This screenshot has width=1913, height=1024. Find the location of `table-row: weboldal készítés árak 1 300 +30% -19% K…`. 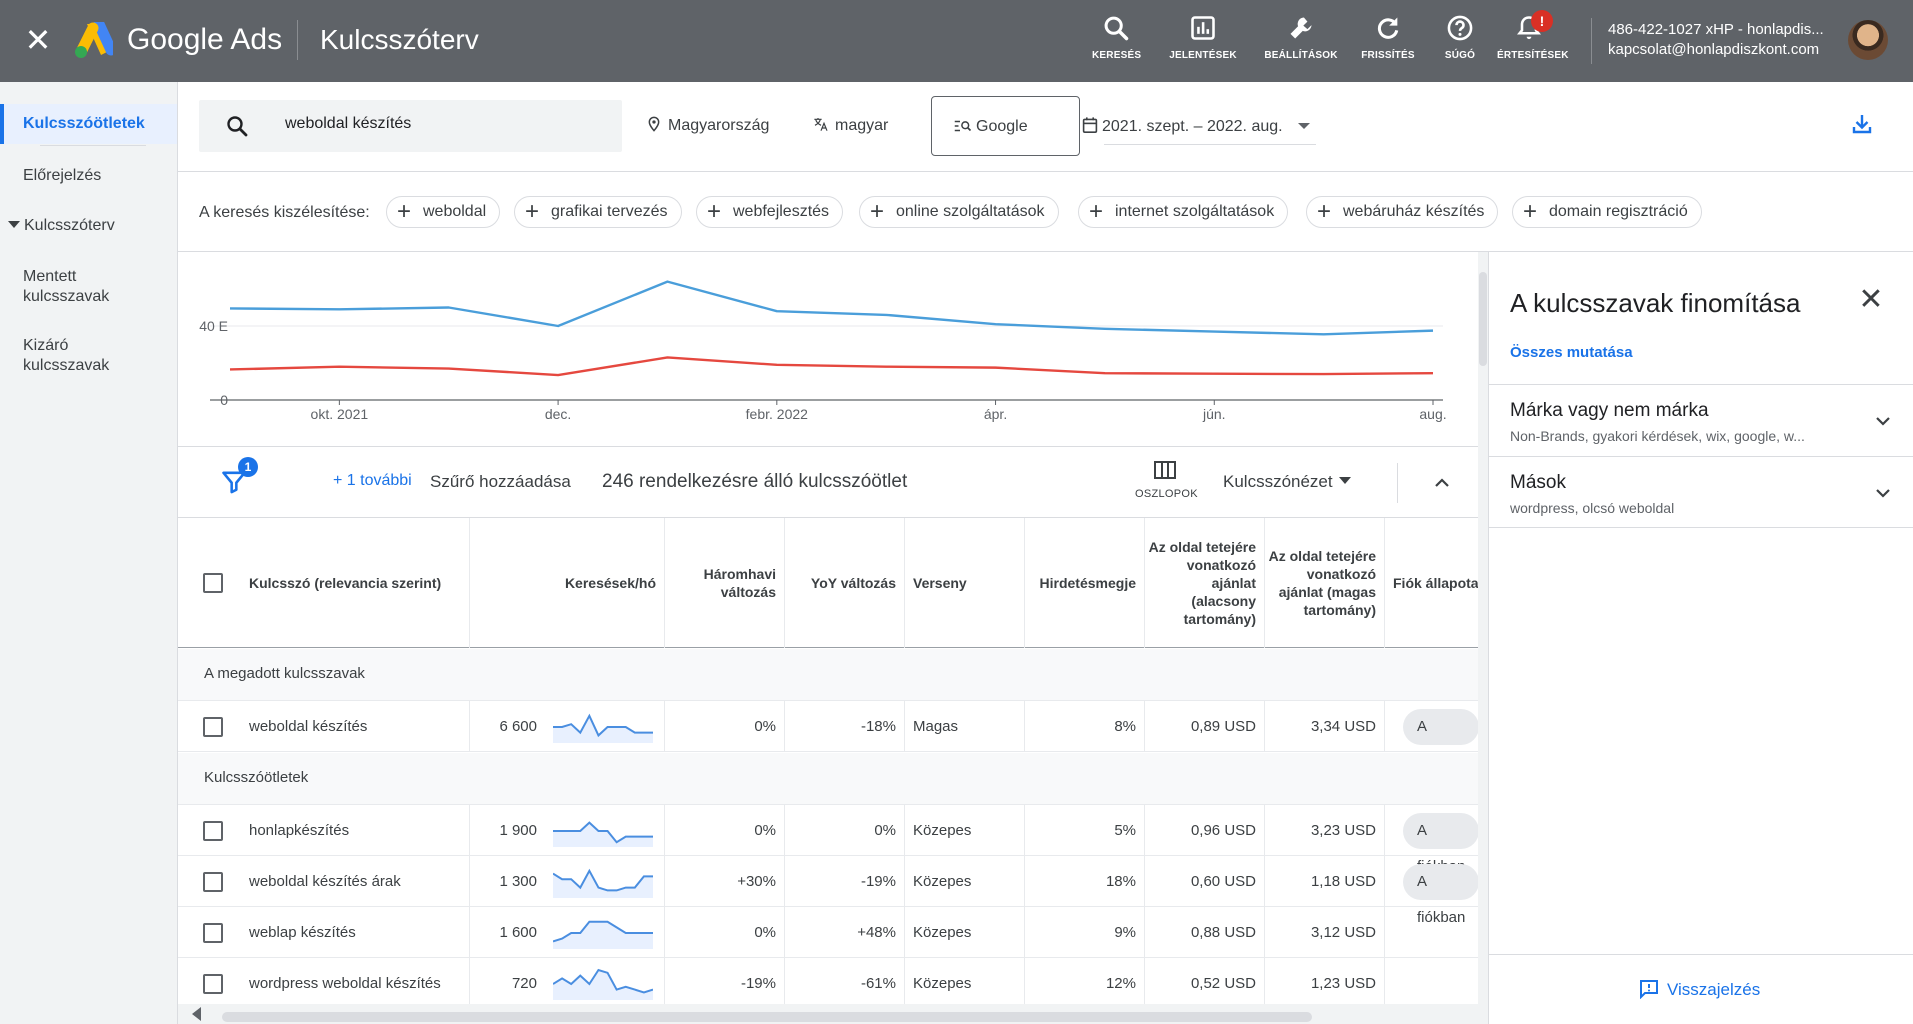

table-row: weboldal készítés árak 1 300 +30% -19% K… is located at coordinates (828, 891).